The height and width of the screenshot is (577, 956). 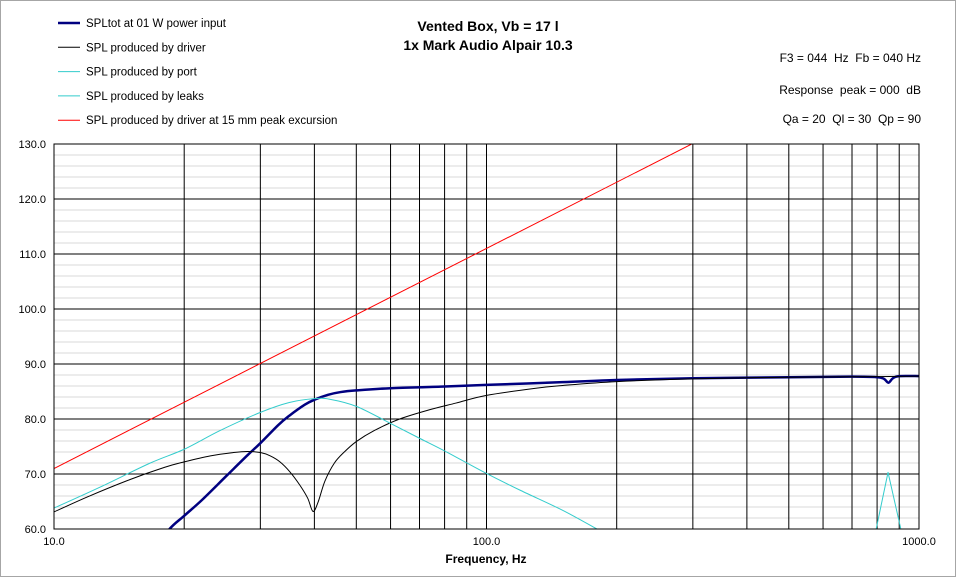 I want to click on legend-label: SPLtot at 01 W power input, so click(x=156, y=24).